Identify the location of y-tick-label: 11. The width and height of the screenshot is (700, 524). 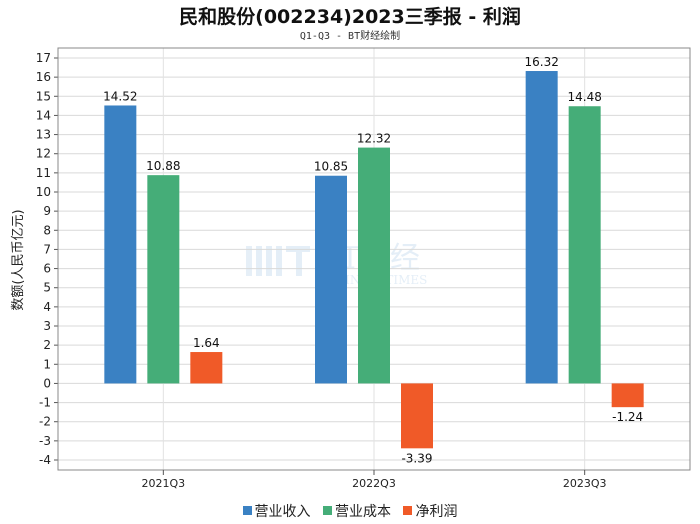
(43, 173).